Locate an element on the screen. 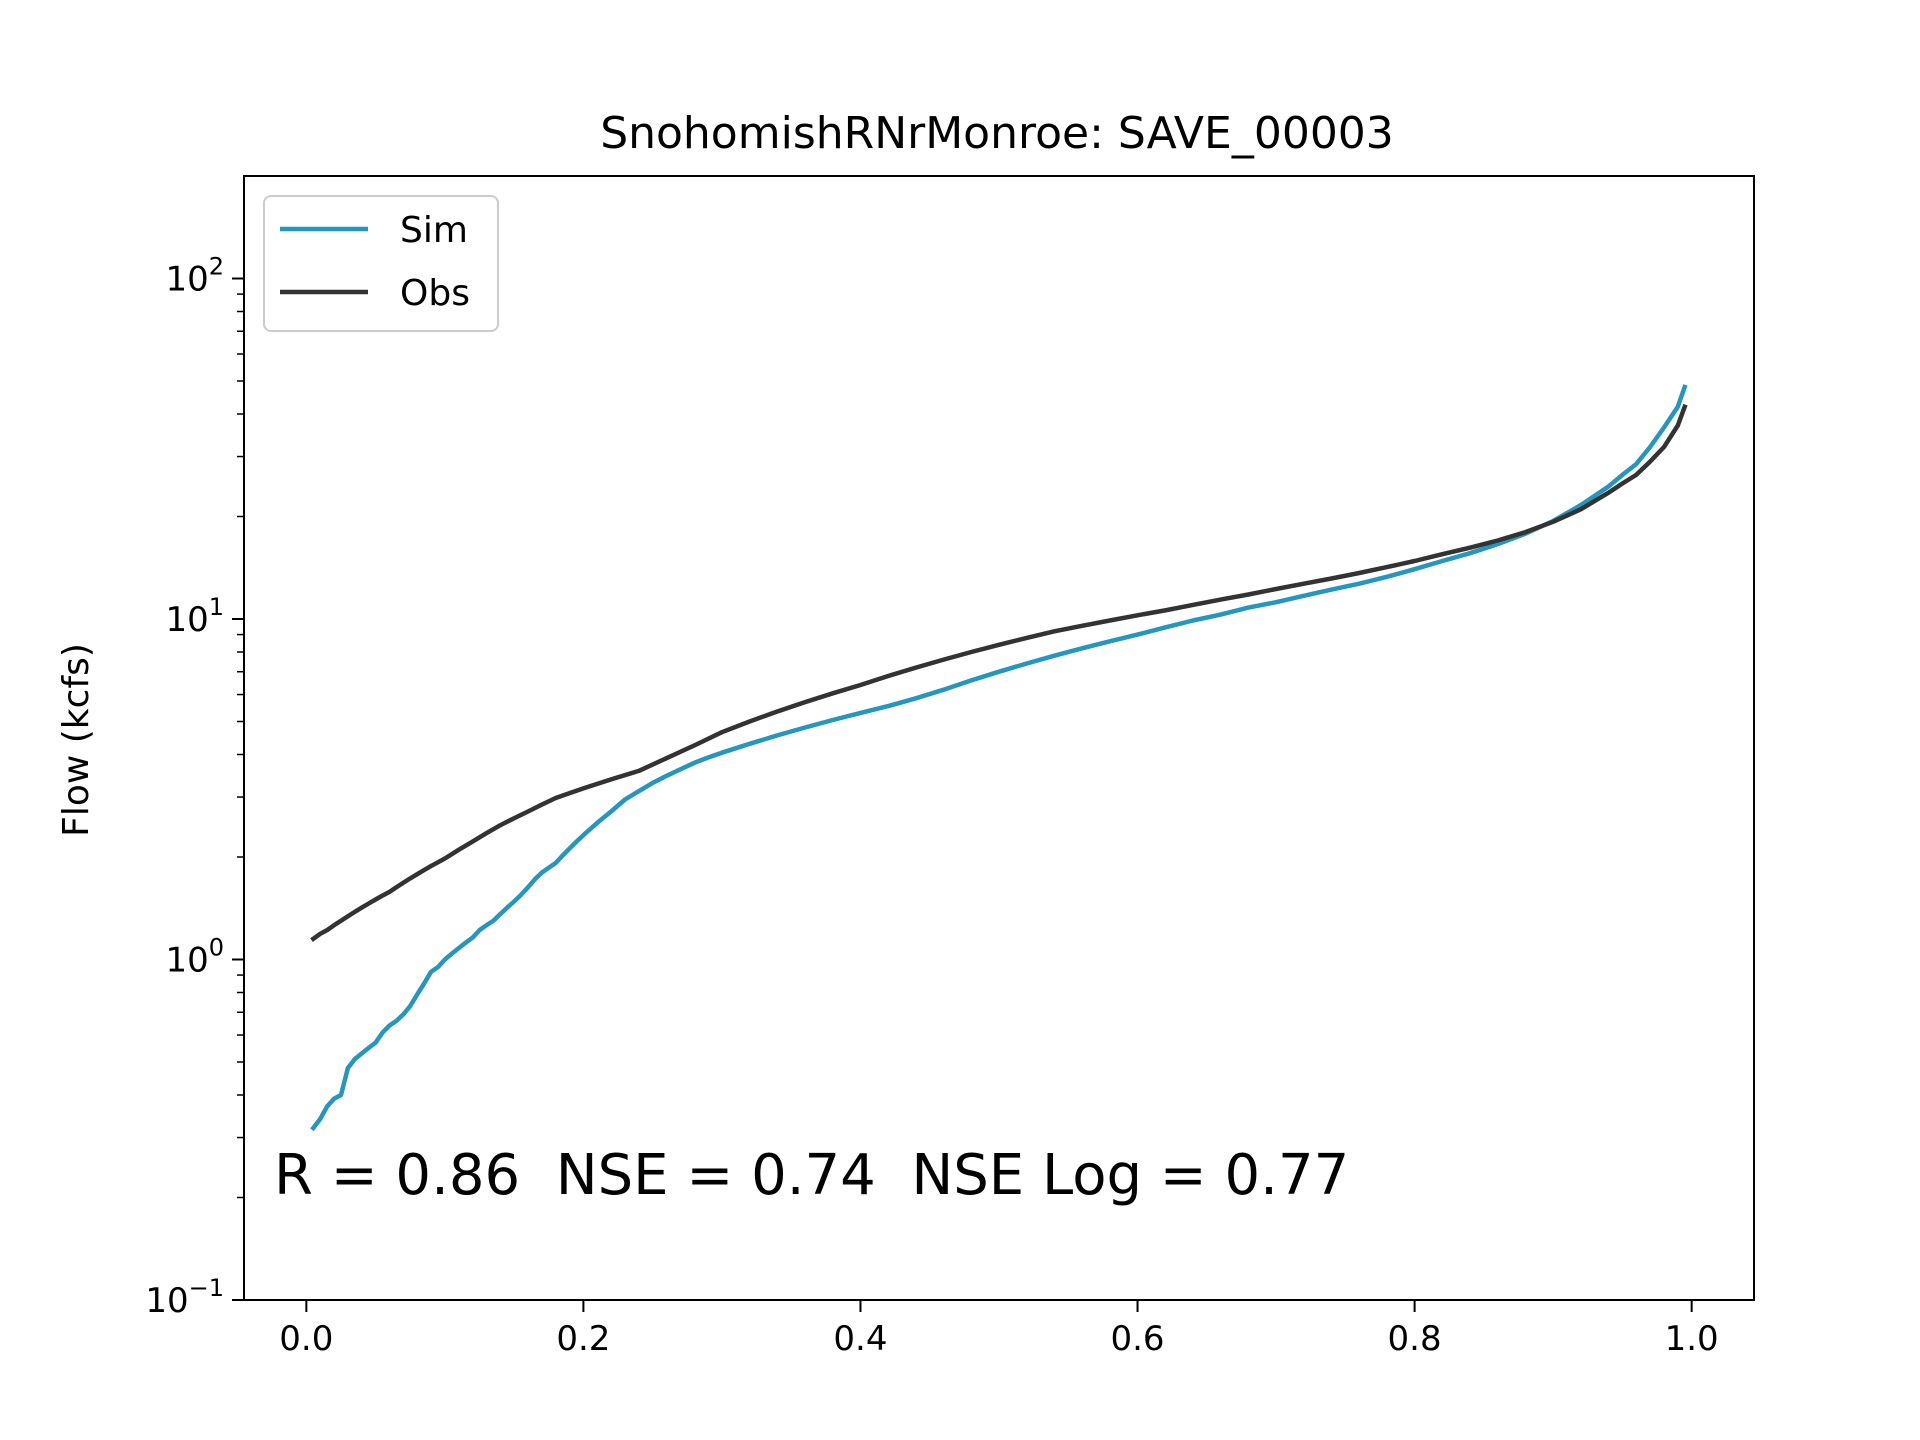 Image resolution: width=1920 pixels, height=1440 pixels. x-tick-label: 1.0 is located at coordinates (1692, 1339).